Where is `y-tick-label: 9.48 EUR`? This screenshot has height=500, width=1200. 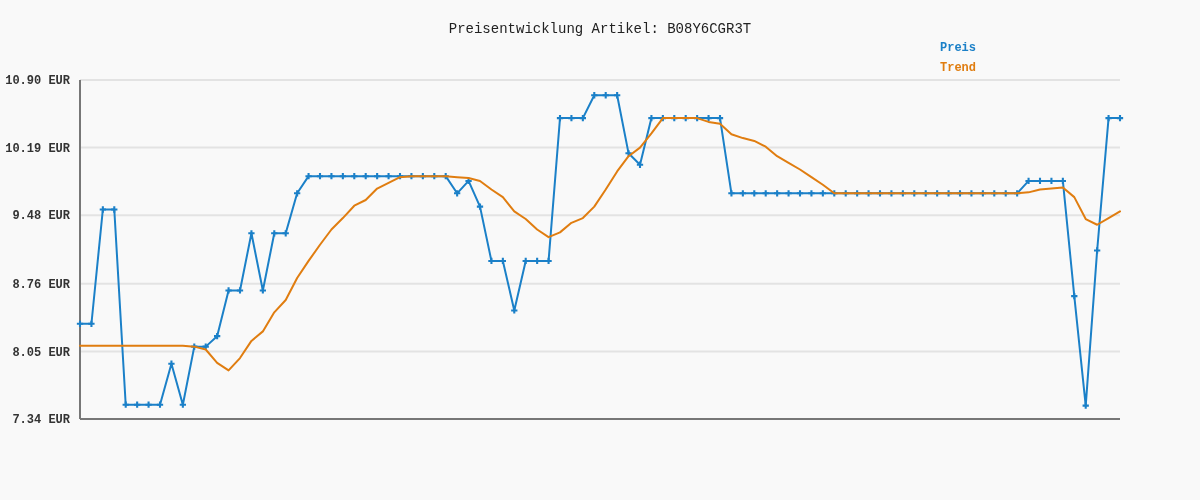
y-tick-label: 9.48 EUR is located at coordinates (41, 216).